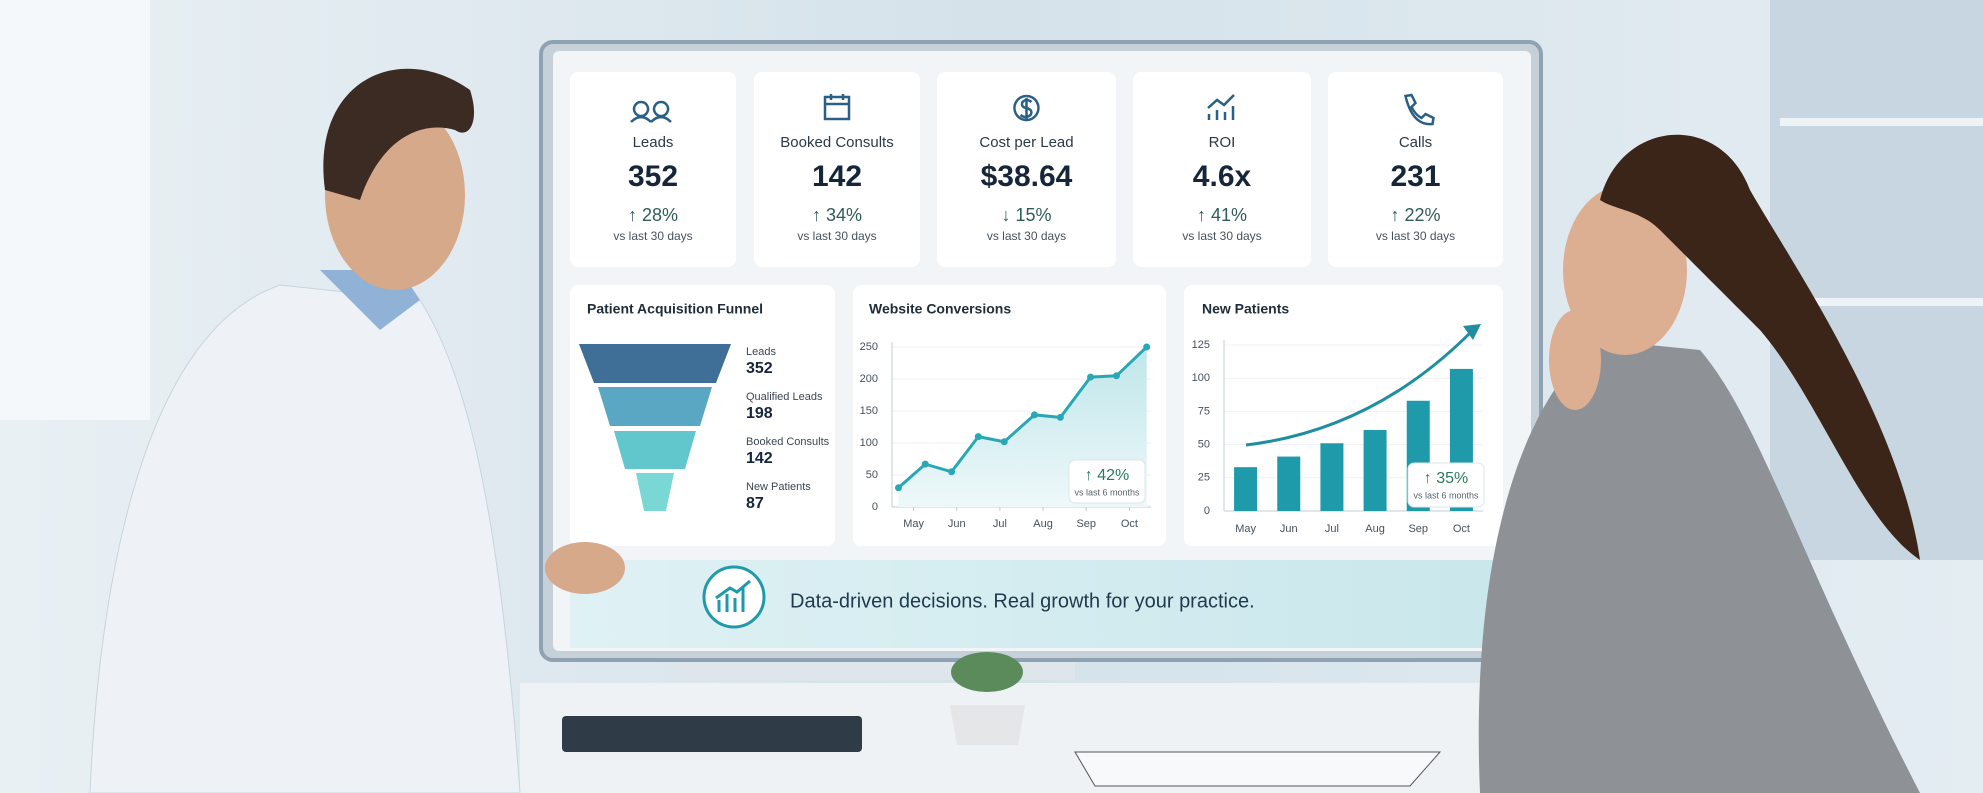  What do you see at coordinates (1245, 309) in the screenshot?
I see `chart-title: New Patients` at bounding box center [1245, 309].